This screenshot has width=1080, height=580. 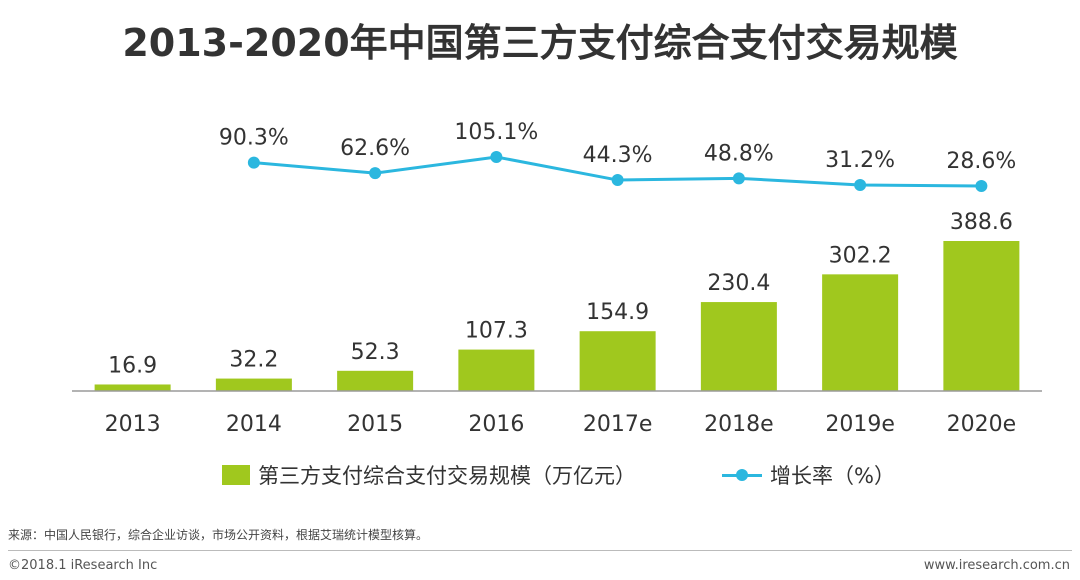 What do you see at coordinates (540, 43) in the screenshot?
I see `chart-title: 2013-2020年中国第三方支付综合支付交易规模` at bounding box center [540, 43].